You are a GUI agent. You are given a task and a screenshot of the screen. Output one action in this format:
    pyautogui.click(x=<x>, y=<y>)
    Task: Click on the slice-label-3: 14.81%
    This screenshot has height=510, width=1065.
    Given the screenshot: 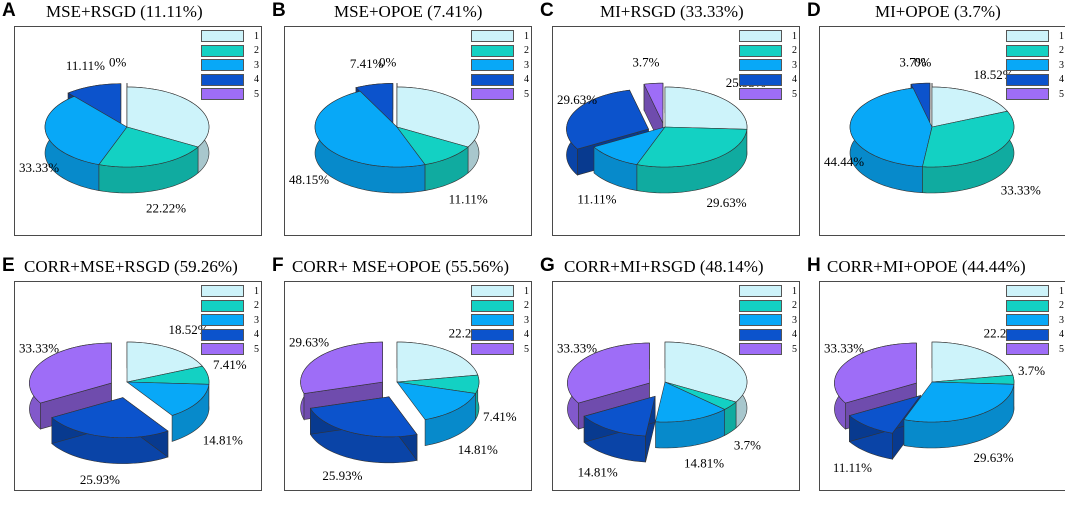 What is the action you would take?
    pyautogui.click(x=478, y=449)
    